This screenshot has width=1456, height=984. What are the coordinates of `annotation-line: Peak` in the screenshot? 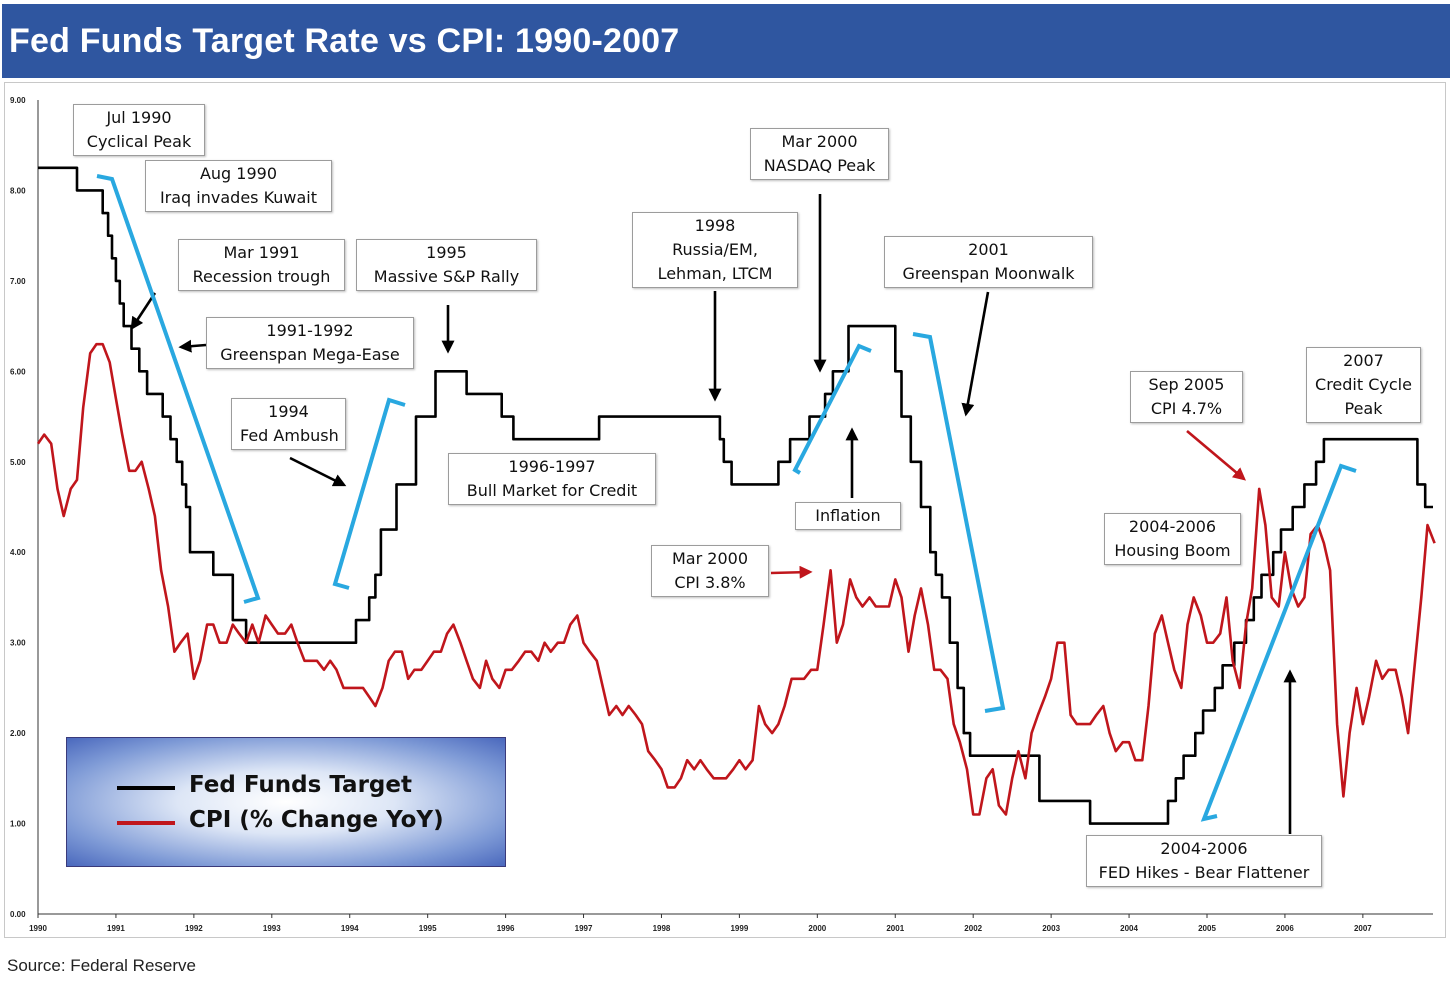 It's located at (1363, 408).